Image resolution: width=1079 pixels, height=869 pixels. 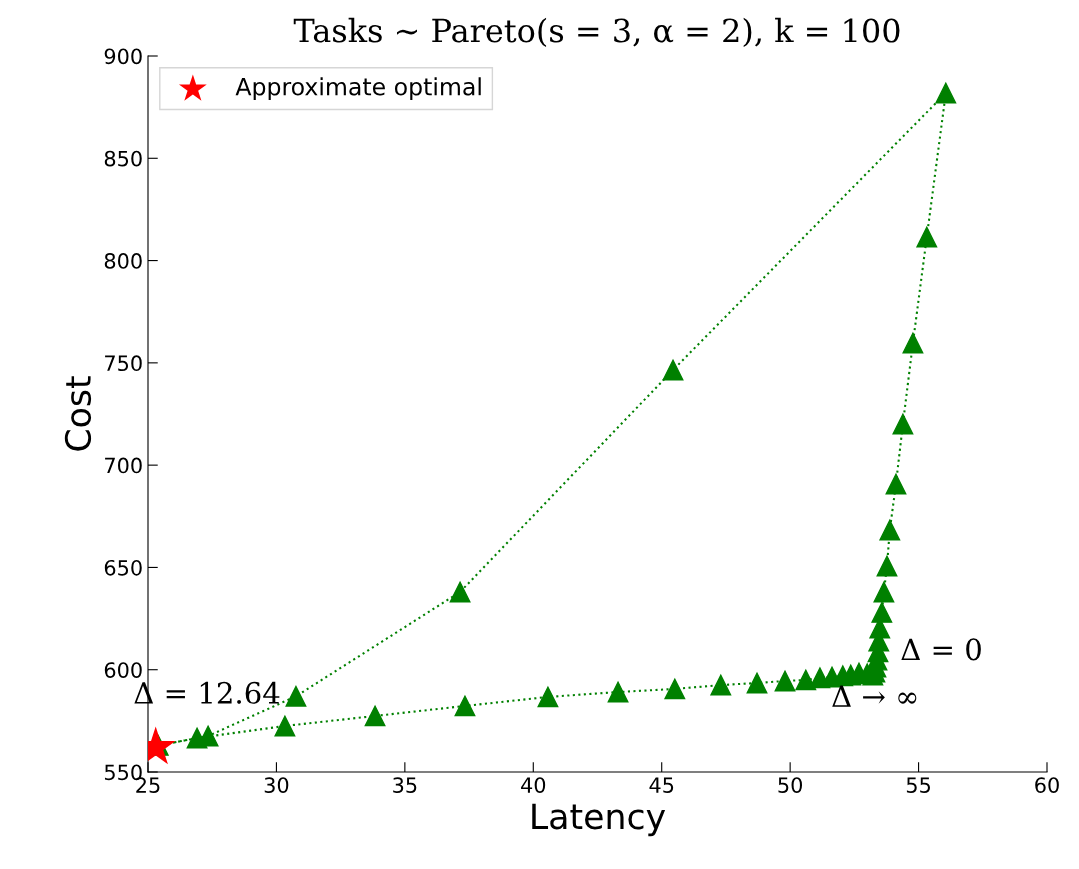 What do you see at coordinates (596, 32) in the screenshot?
I see `chart-title: Tasks ∼ Pareto(s = 3, α = 2), k = 100` at bounding box center [596, 32].